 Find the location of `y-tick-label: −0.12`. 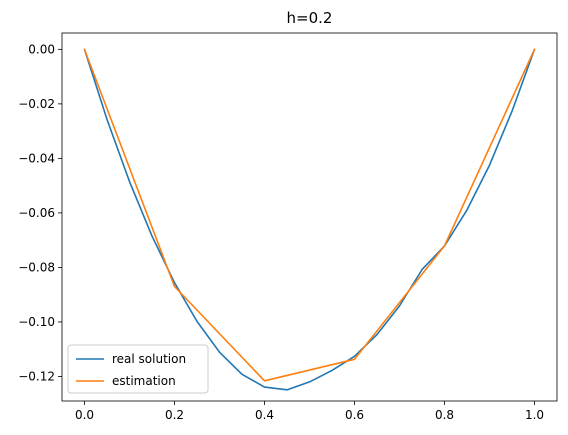

y-tick-label: −0.12 is located at coordinates (36, 376).